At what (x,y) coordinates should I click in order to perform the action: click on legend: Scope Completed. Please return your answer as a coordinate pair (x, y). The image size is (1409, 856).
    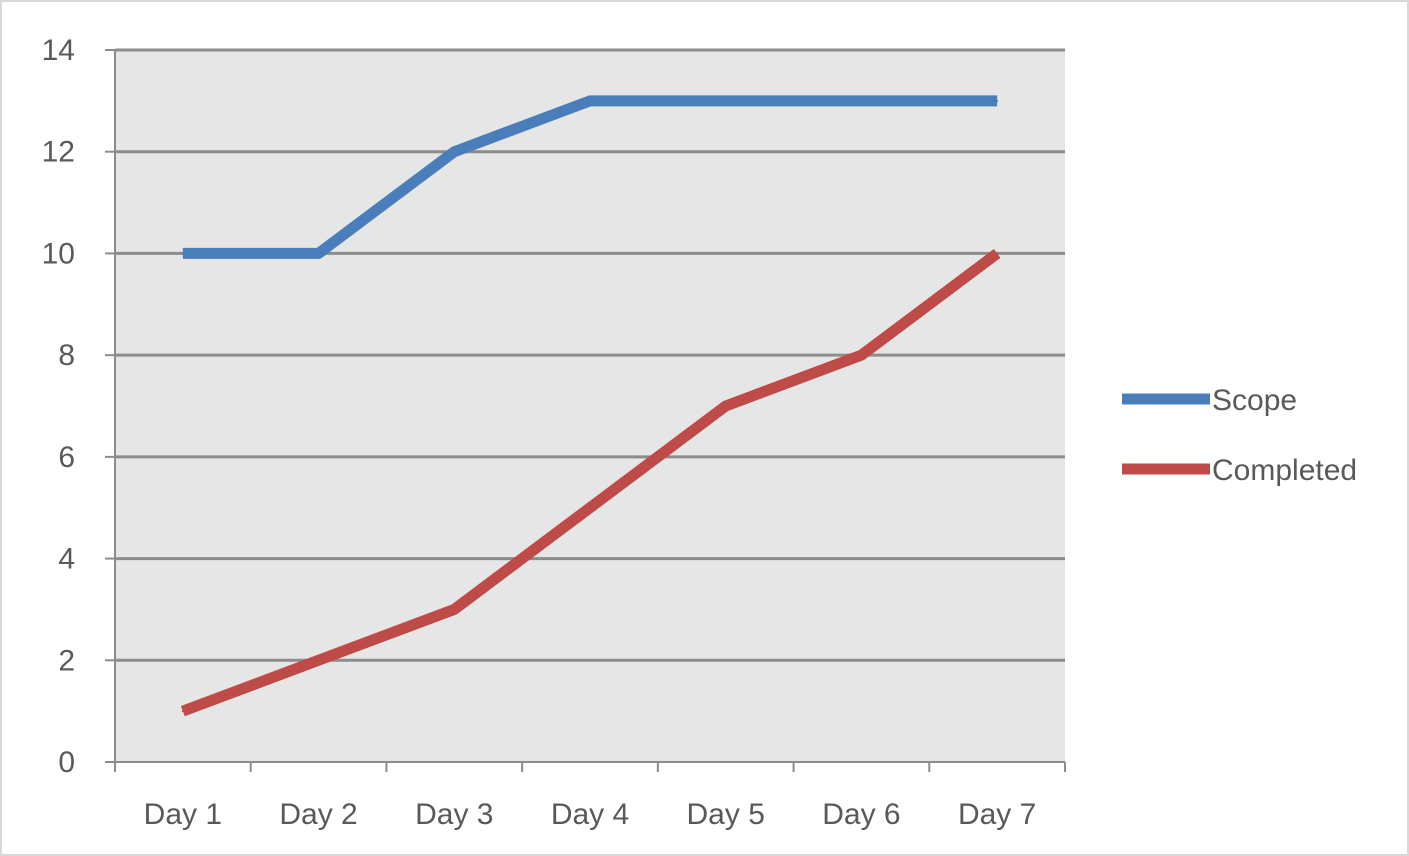
    Looking at the image, I should click on (1239, 435).